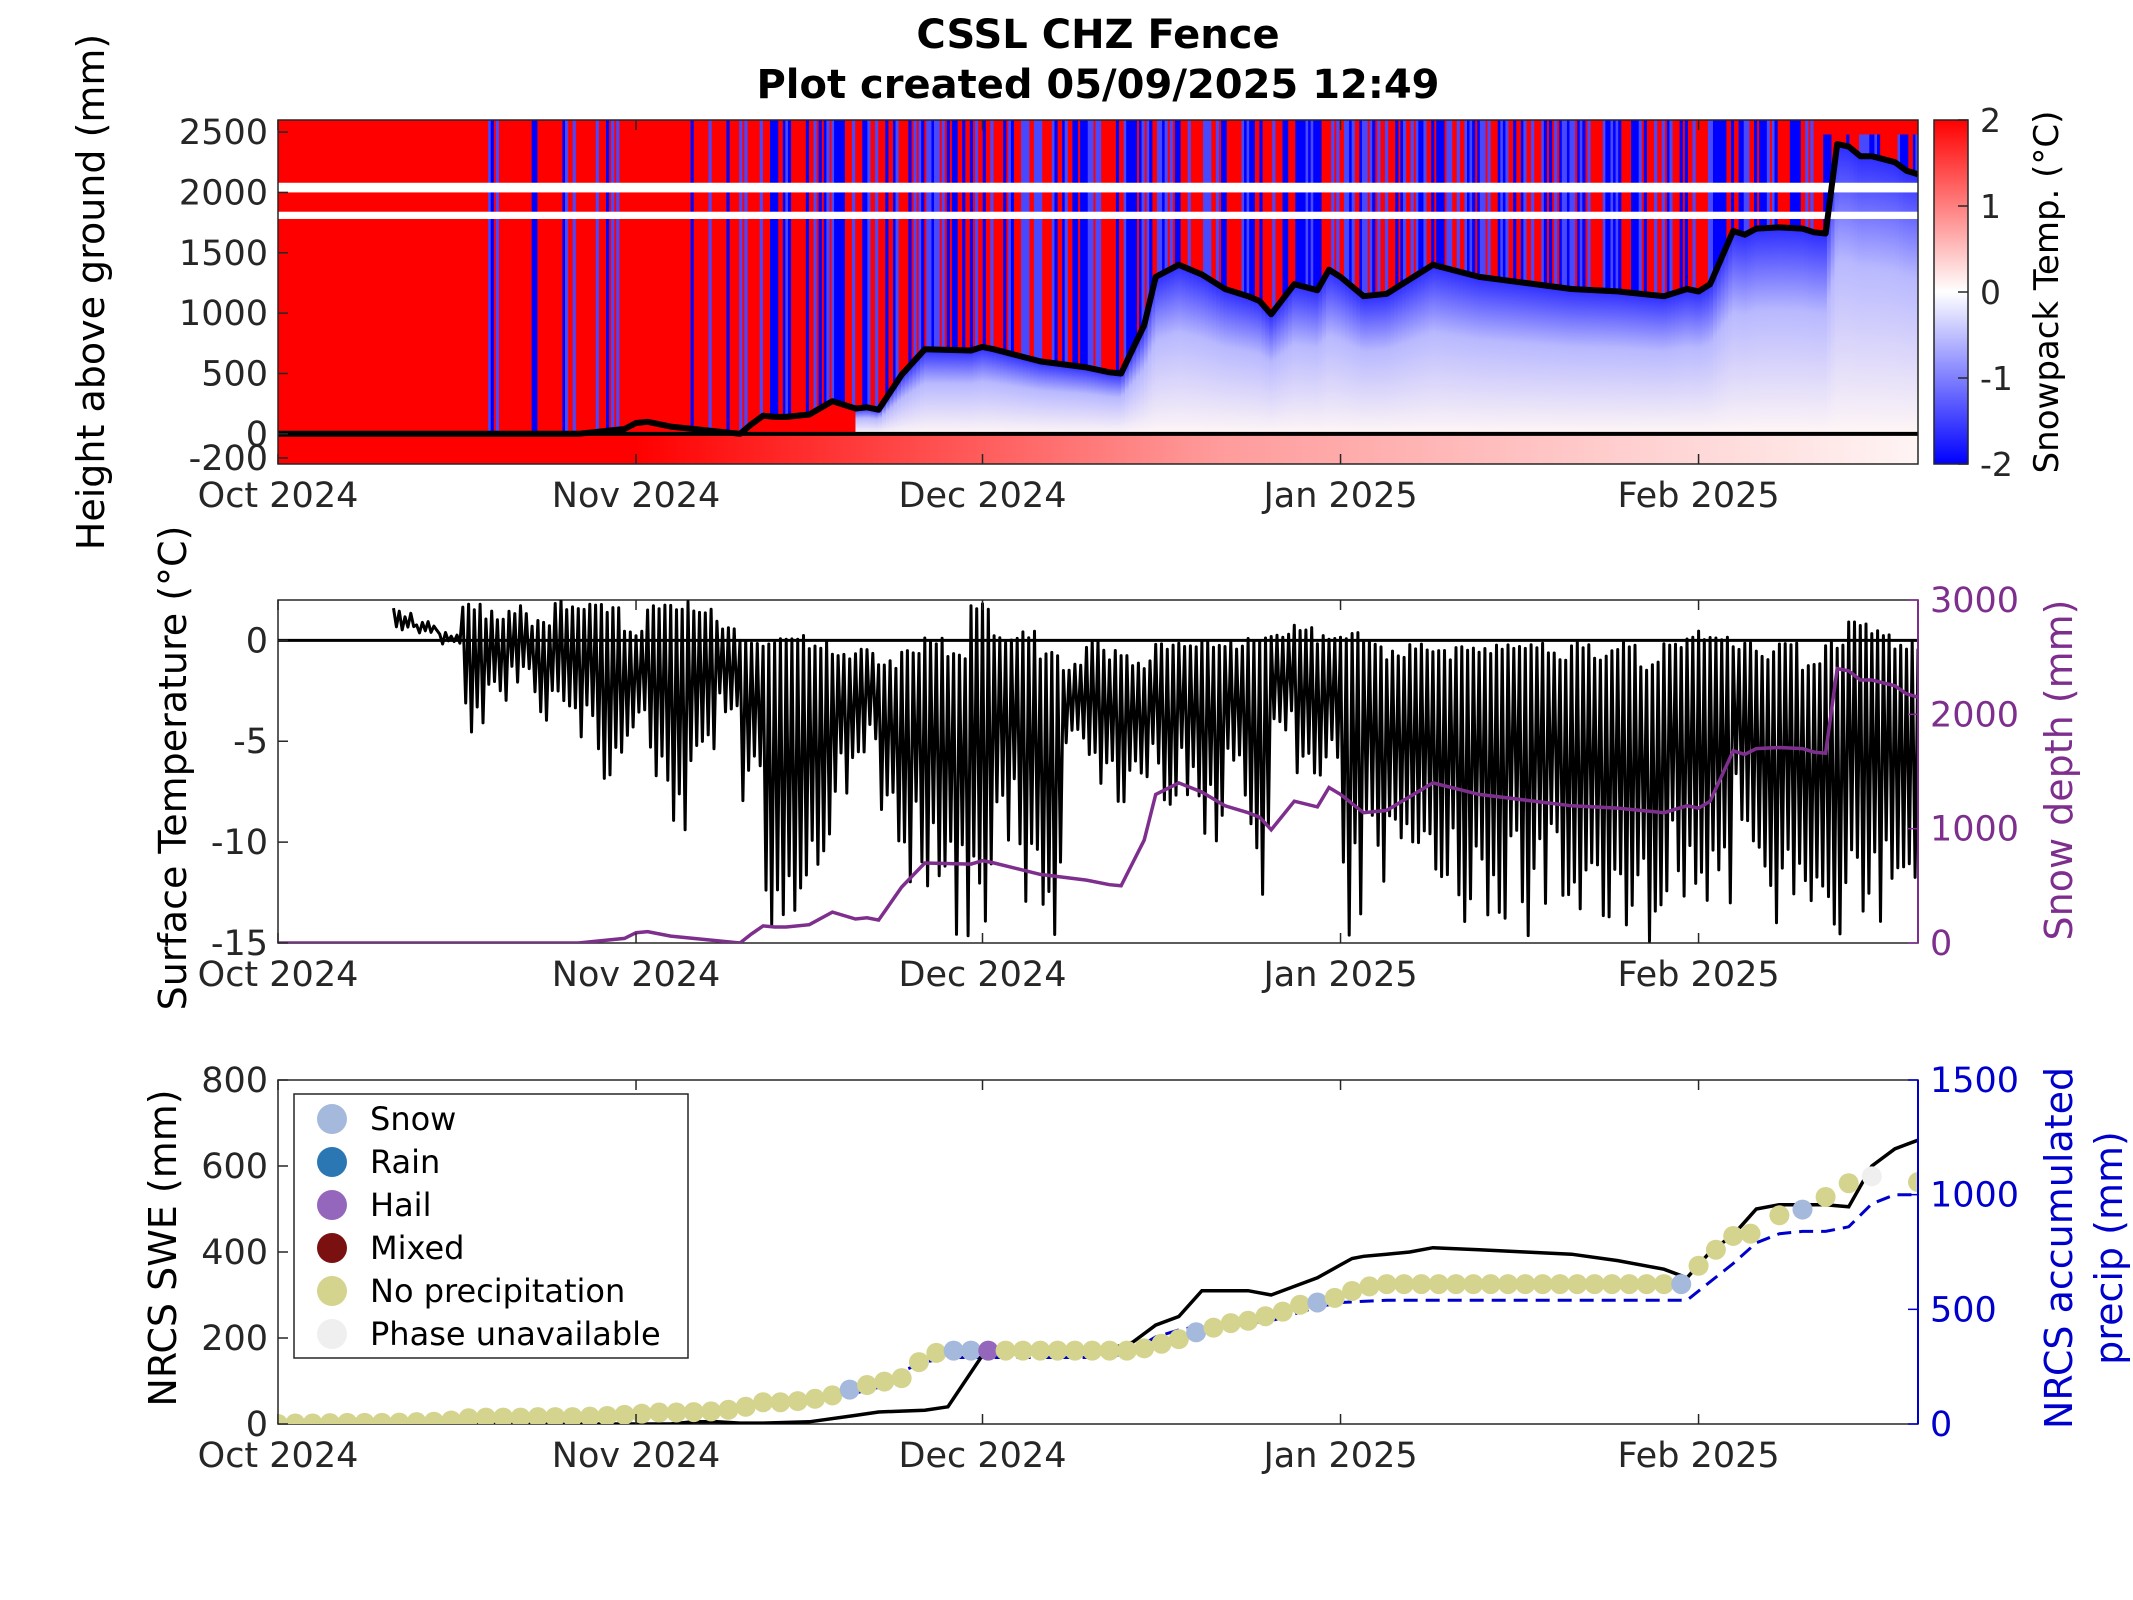 This screenshot has height=1600, width=2133. Describe the element at coordinates (223, 254) in the screenshot. I see `y-tick-label: 1500` at that location.